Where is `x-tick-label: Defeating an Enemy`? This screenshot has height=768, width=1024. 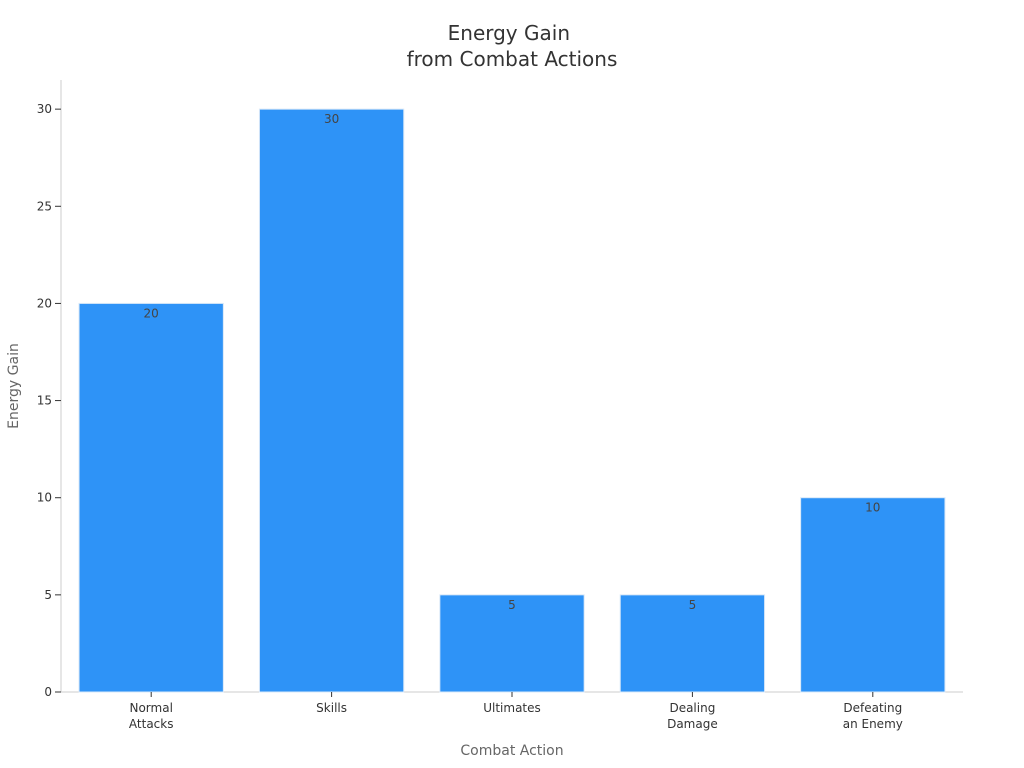 x-tick-label: Defeating an Enemy is located at coordinates (873, 716).